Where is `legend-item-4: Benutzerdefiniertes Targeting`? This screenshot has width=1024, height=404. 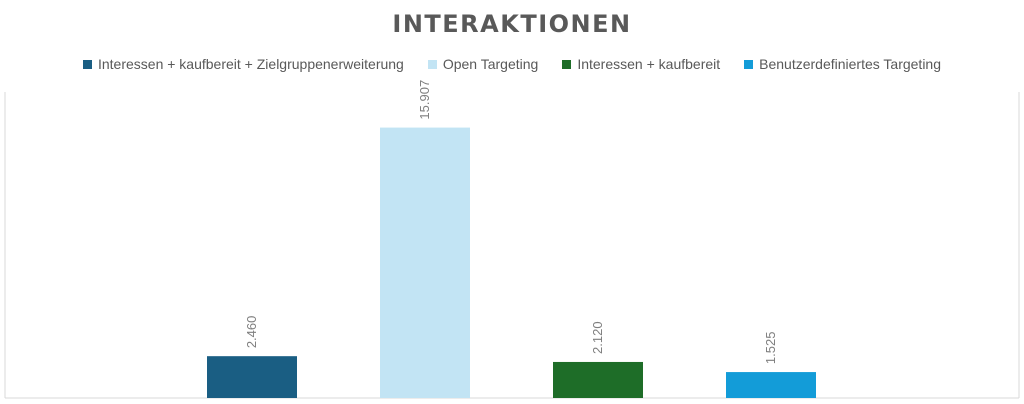 legend-item-4: Benutzerdefiniertes Targeting is located at coordinates (842, 64).